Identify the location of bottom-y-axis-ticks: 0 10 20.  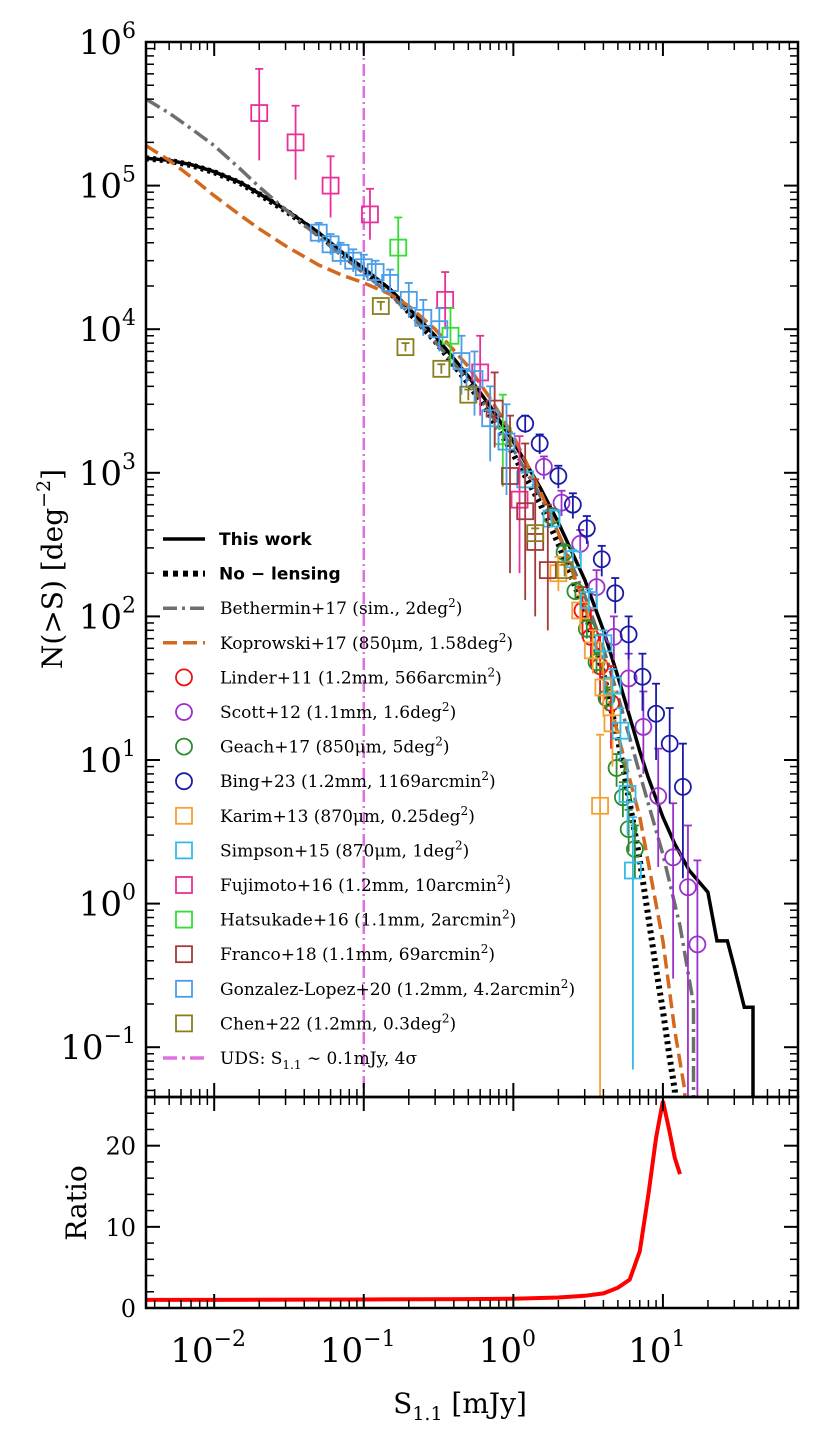
(451, 1217).